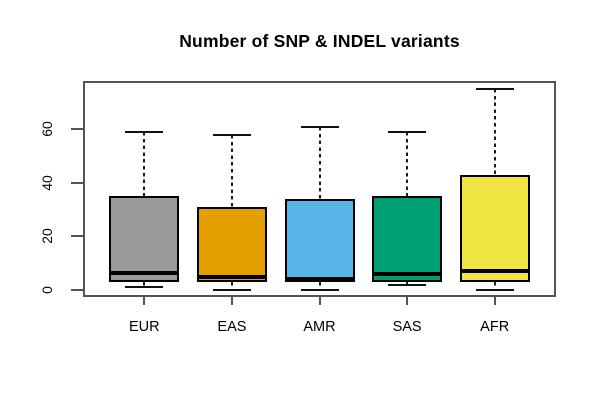  I want to click on y-axis-tick-label: 40, so click(47, 183).